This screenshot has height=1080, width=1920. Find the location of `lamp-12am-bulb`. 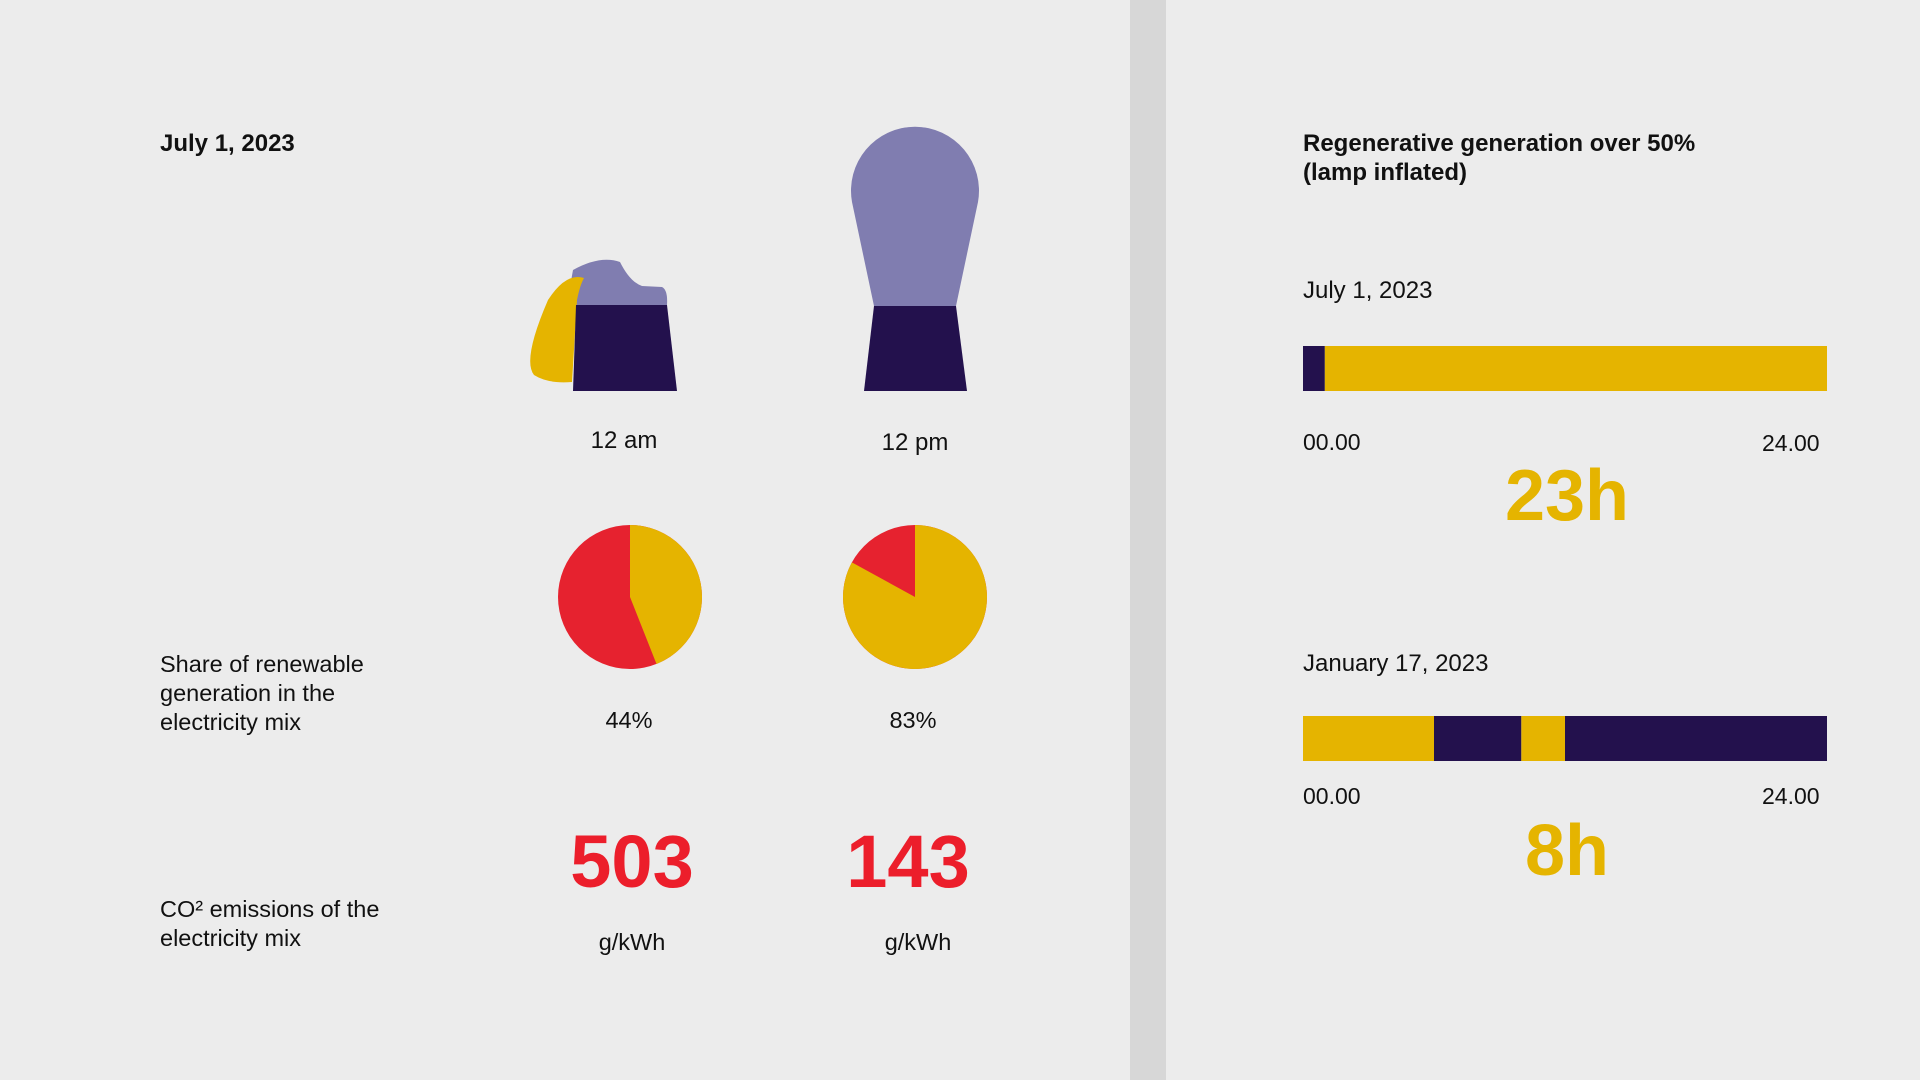

lamp-12am-bulb is located at coordinates (618, 282).